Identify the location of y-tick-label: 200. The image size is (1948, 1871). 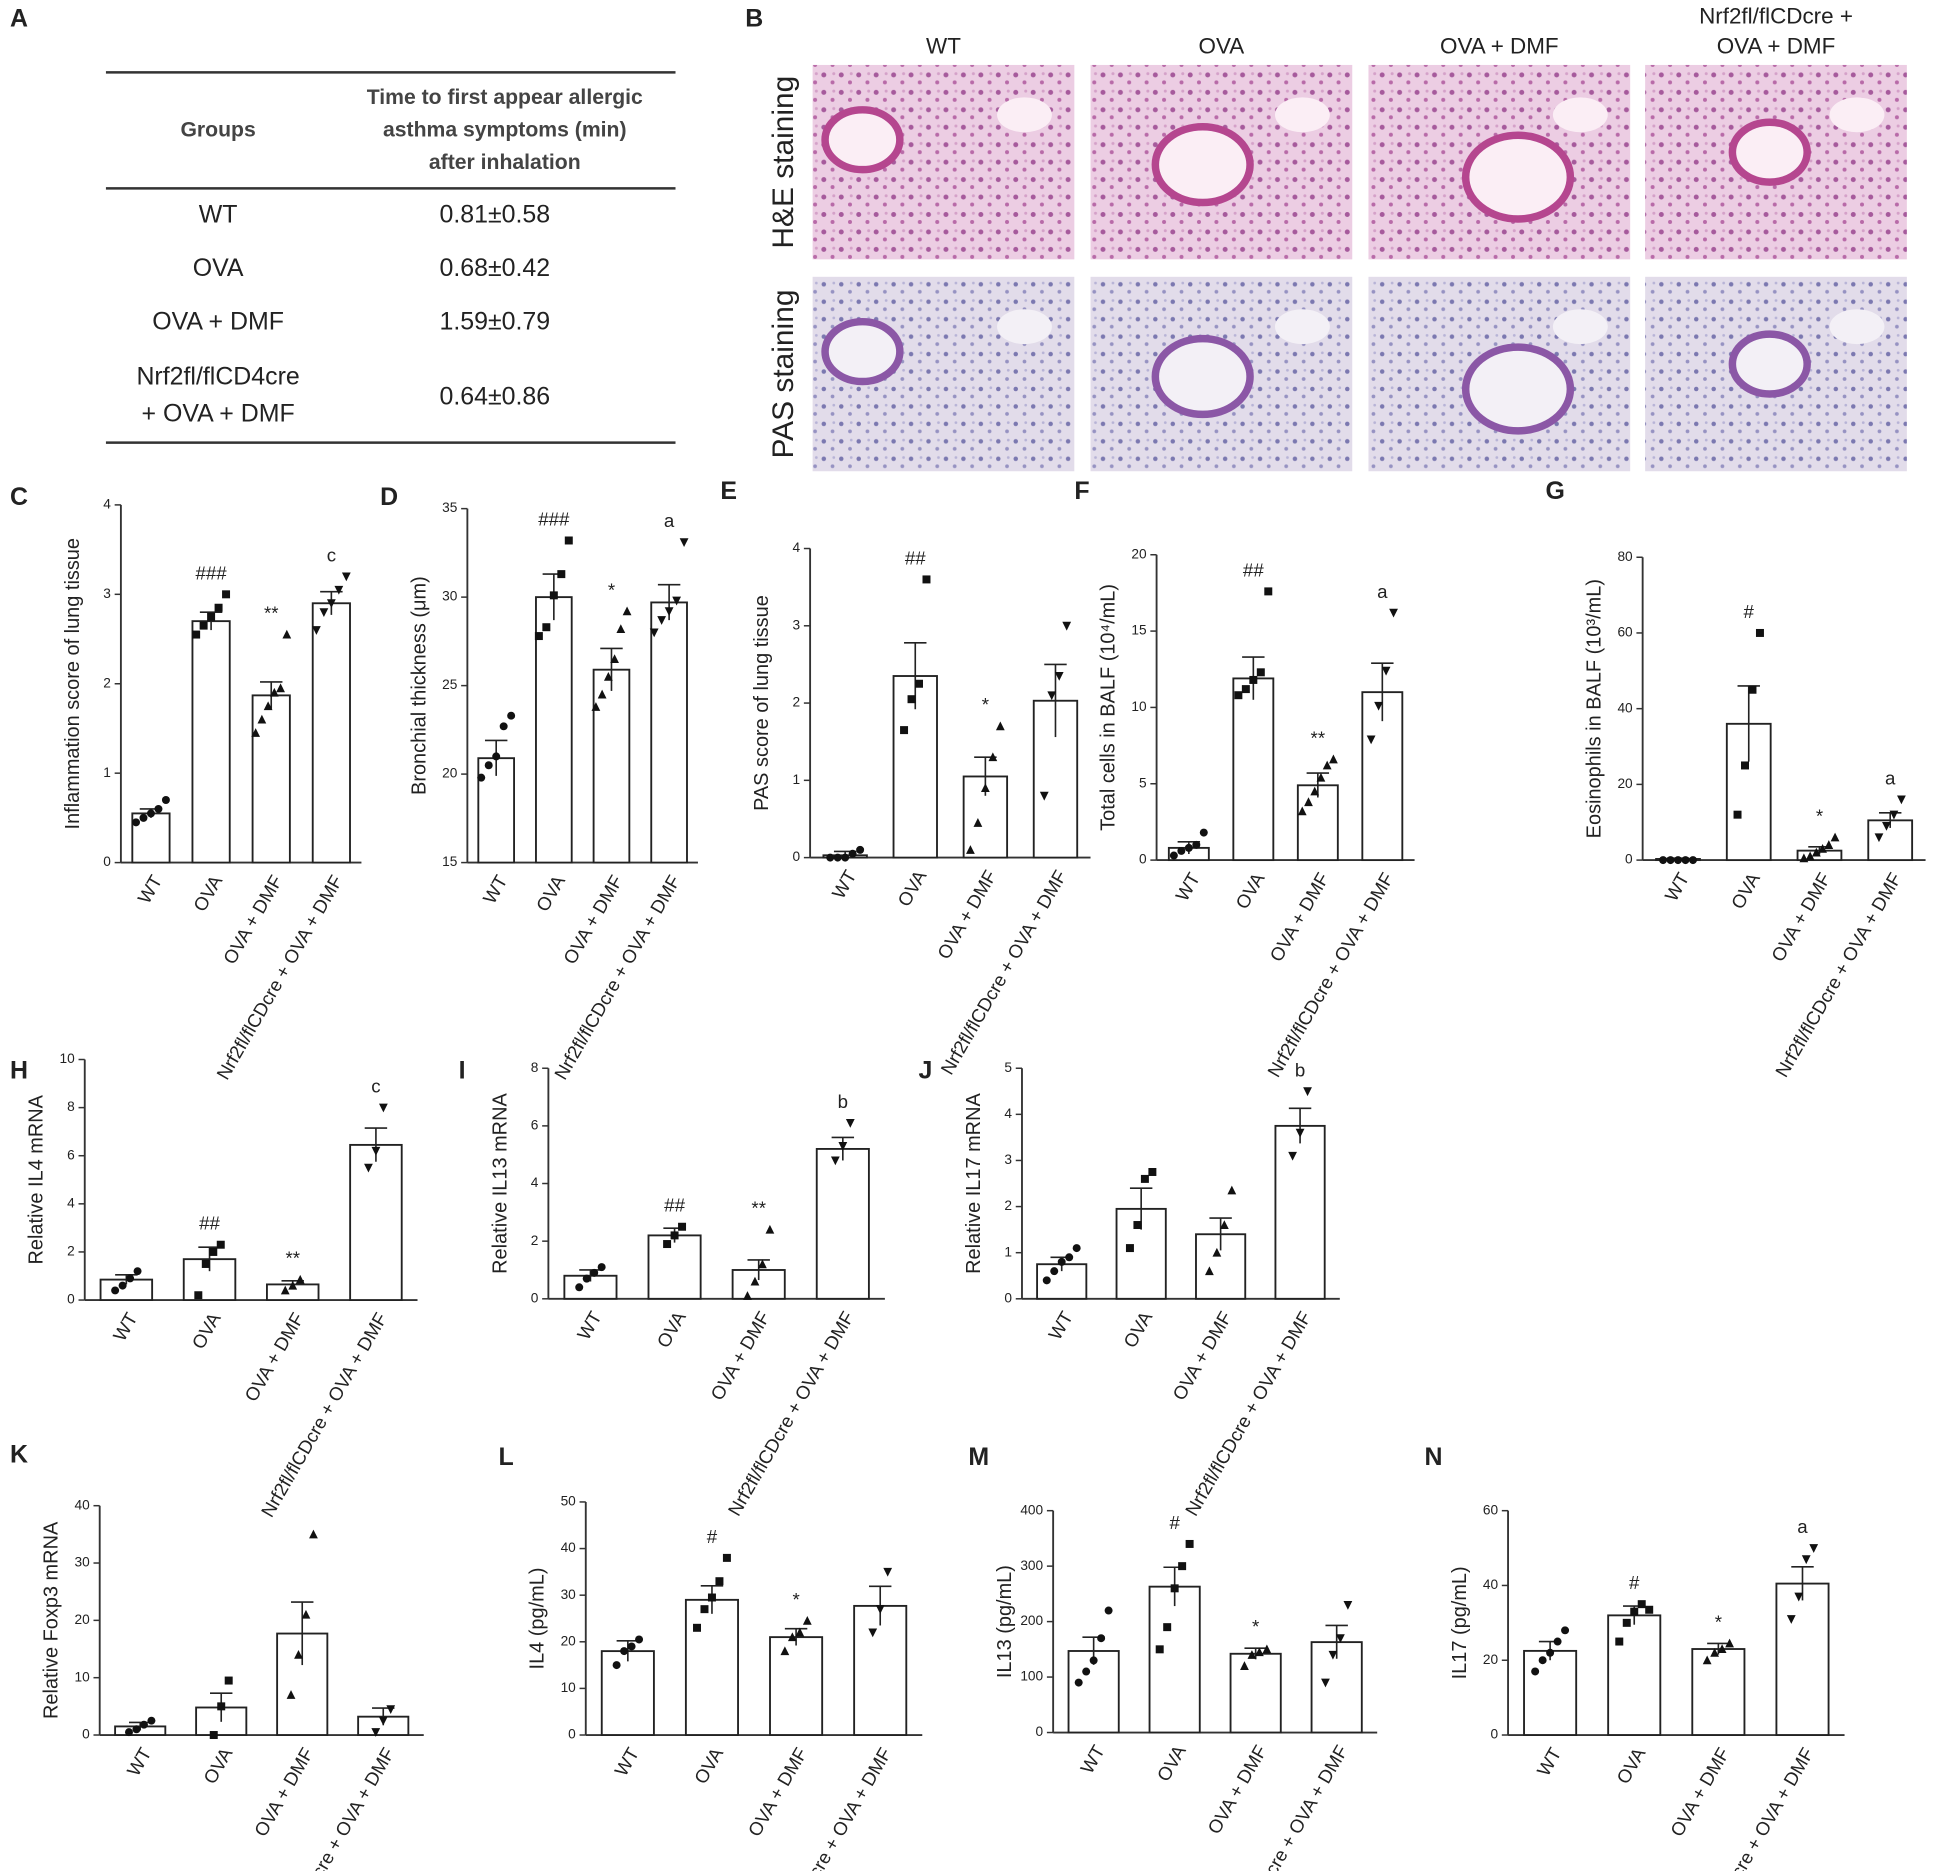
(1031, 1620).